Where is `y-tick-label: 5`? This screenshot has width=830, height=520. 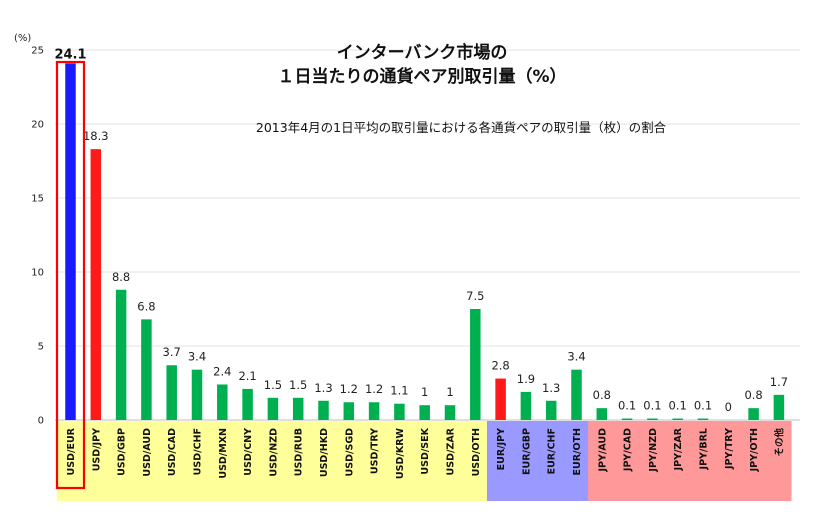
y-tick-label: 5 is located at coordinates (41, 347).